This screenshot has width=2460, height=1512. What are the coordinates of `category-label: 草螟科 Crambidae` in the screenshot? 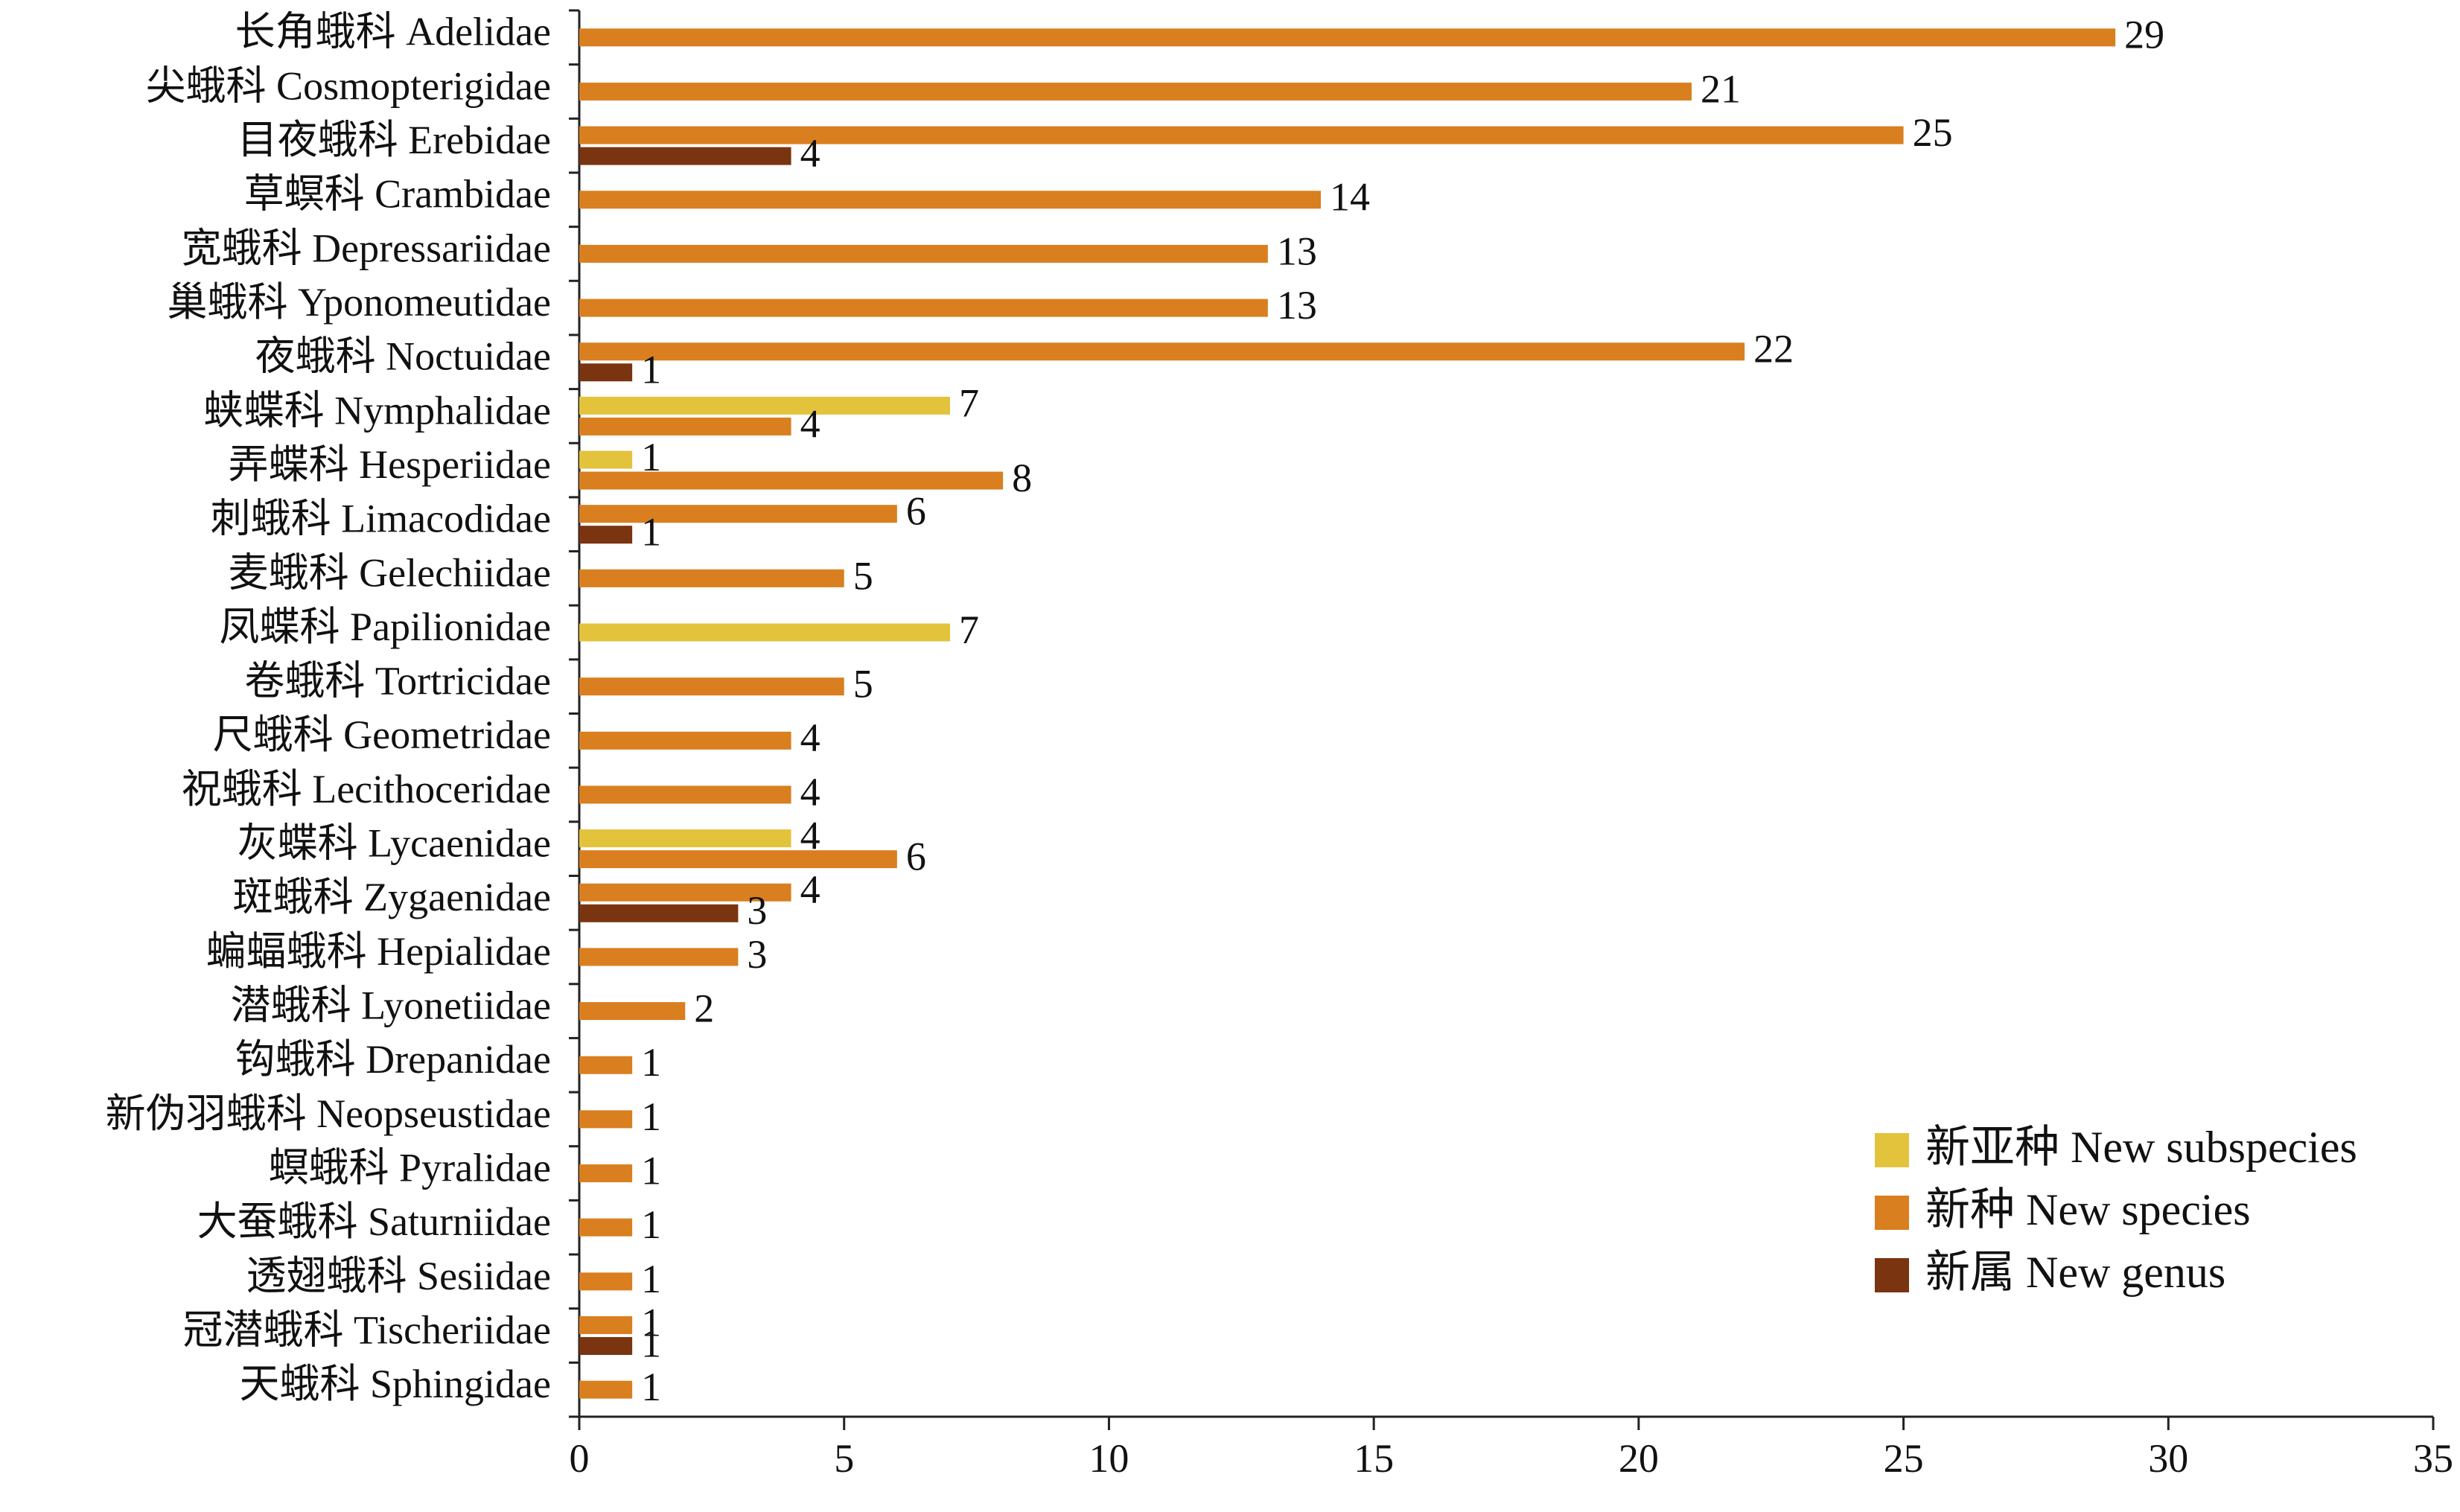 It's located at (397, 194).